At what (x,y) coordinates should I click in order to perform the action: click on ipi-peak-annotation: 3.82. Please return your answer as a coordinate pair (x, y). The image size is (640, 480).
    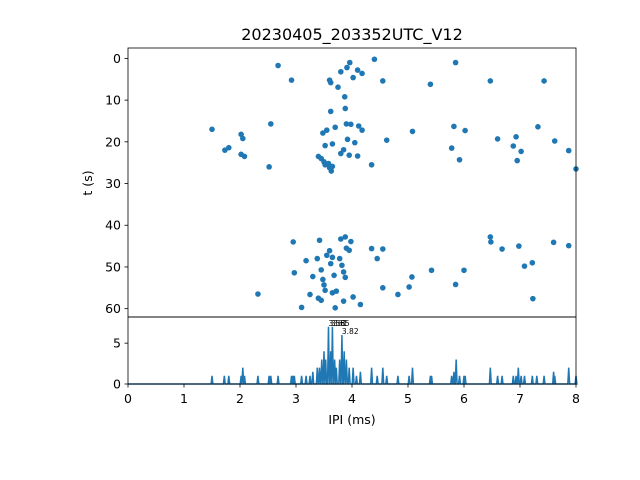
    Looking at the image, I should click on (350, 331).